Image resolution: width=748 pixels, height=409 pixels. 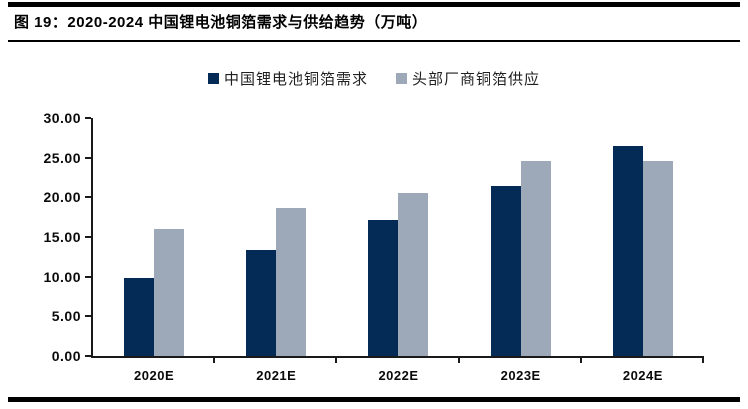 What do you see at coordinates (62, 276) in the screenshot?
I see `y-axis-tick-label: 10.00` at bounding box center [62, 276].